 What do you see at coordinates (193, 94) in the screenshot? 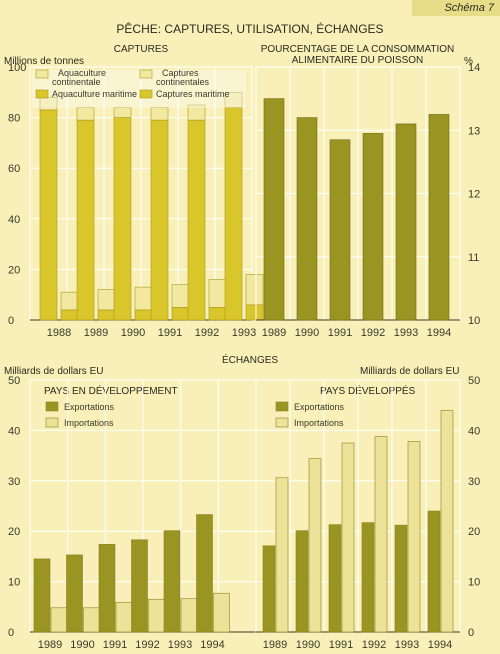
I see `legend-label: Captures maritime` at bounding box center [193, 94].